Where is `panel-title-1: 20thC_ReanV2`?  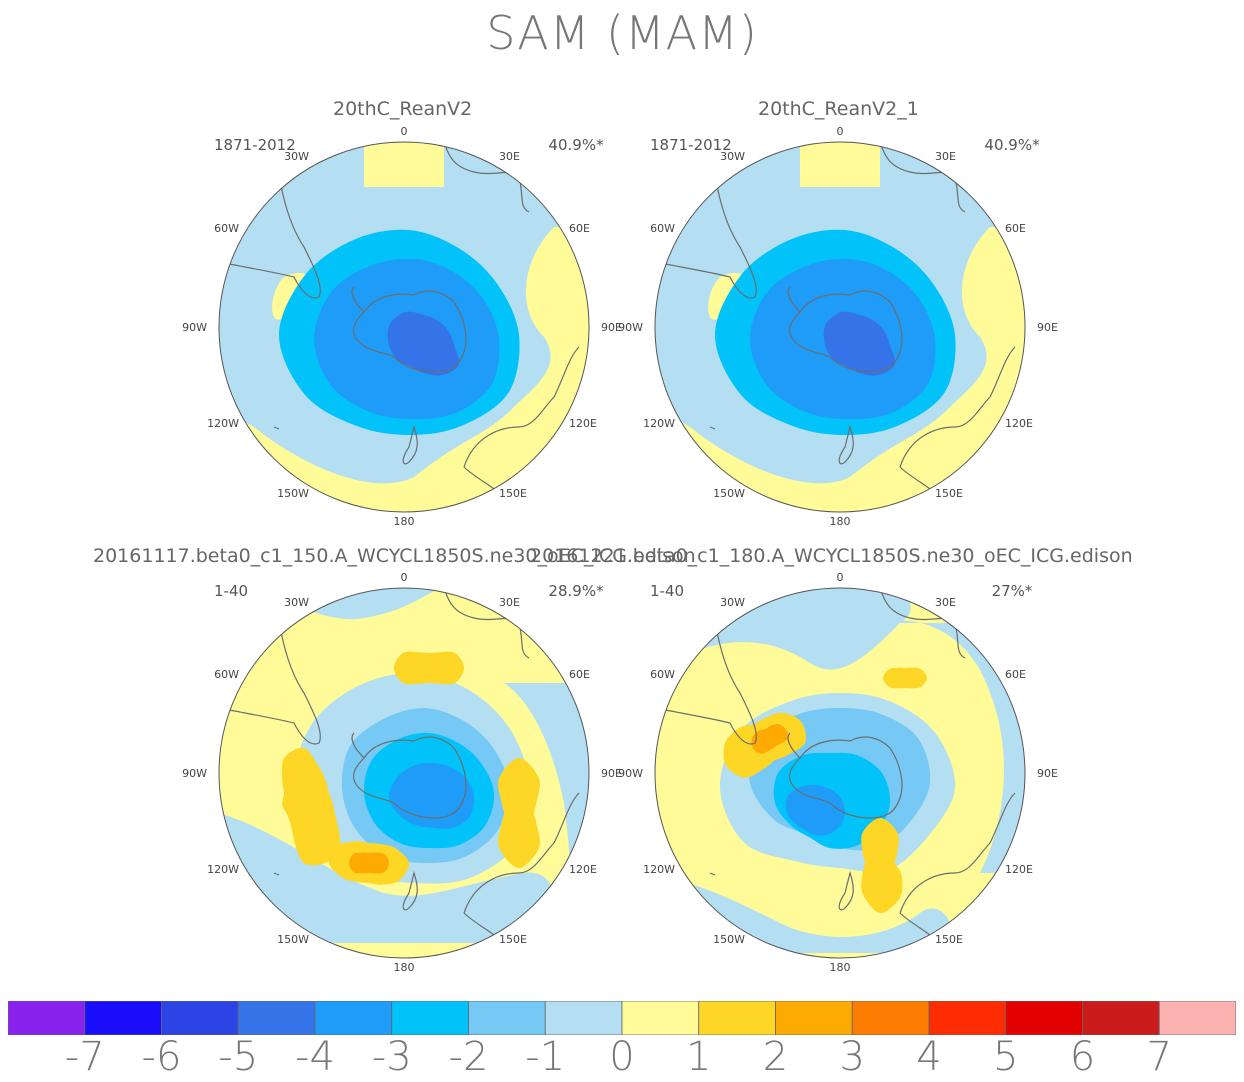 panel-title-1: 20thC_ReanV2 is located at coordinates (403, 109).